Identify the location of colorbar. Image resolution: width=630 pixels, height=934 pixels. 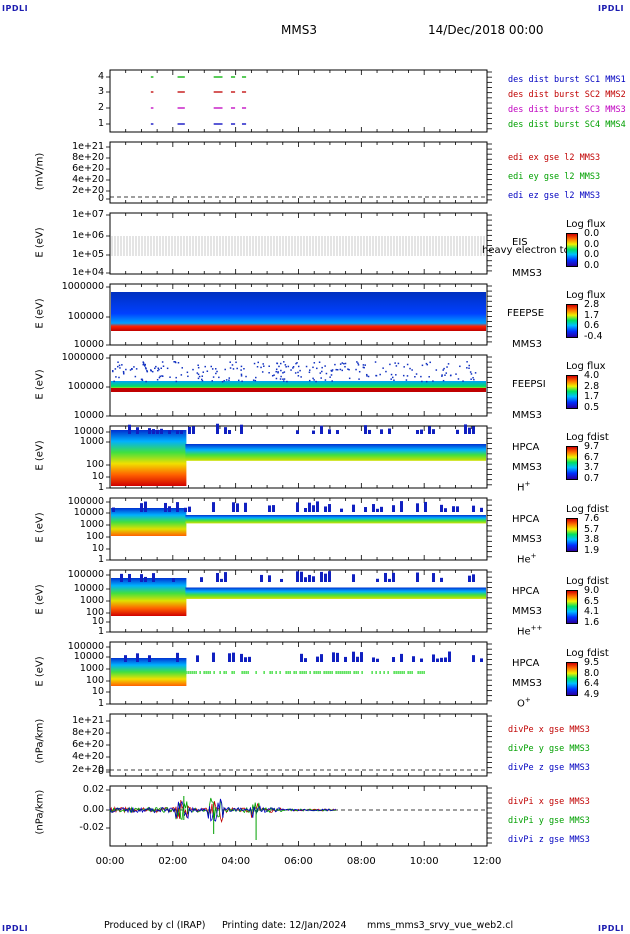
(572, 607).